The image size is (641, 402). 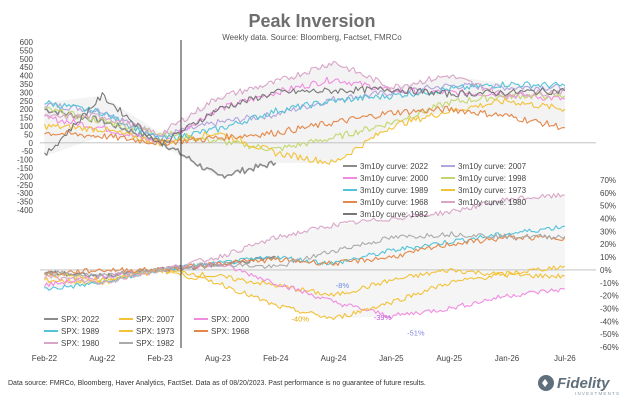 I want to click on curve-y-tick-label: 550, so click(x=27, y=50).